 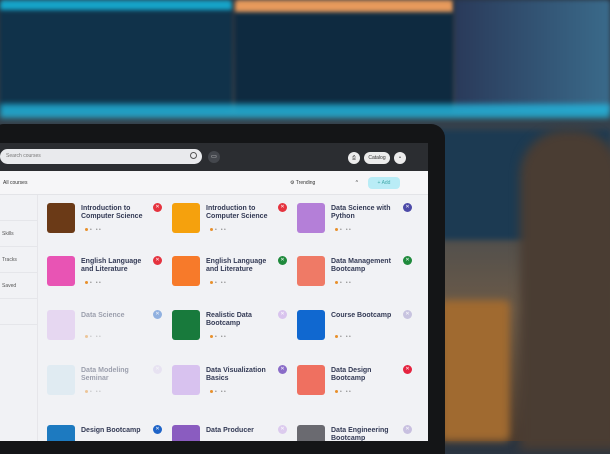 I want to click on sort-label: Trending, so click(x=305, y=183).